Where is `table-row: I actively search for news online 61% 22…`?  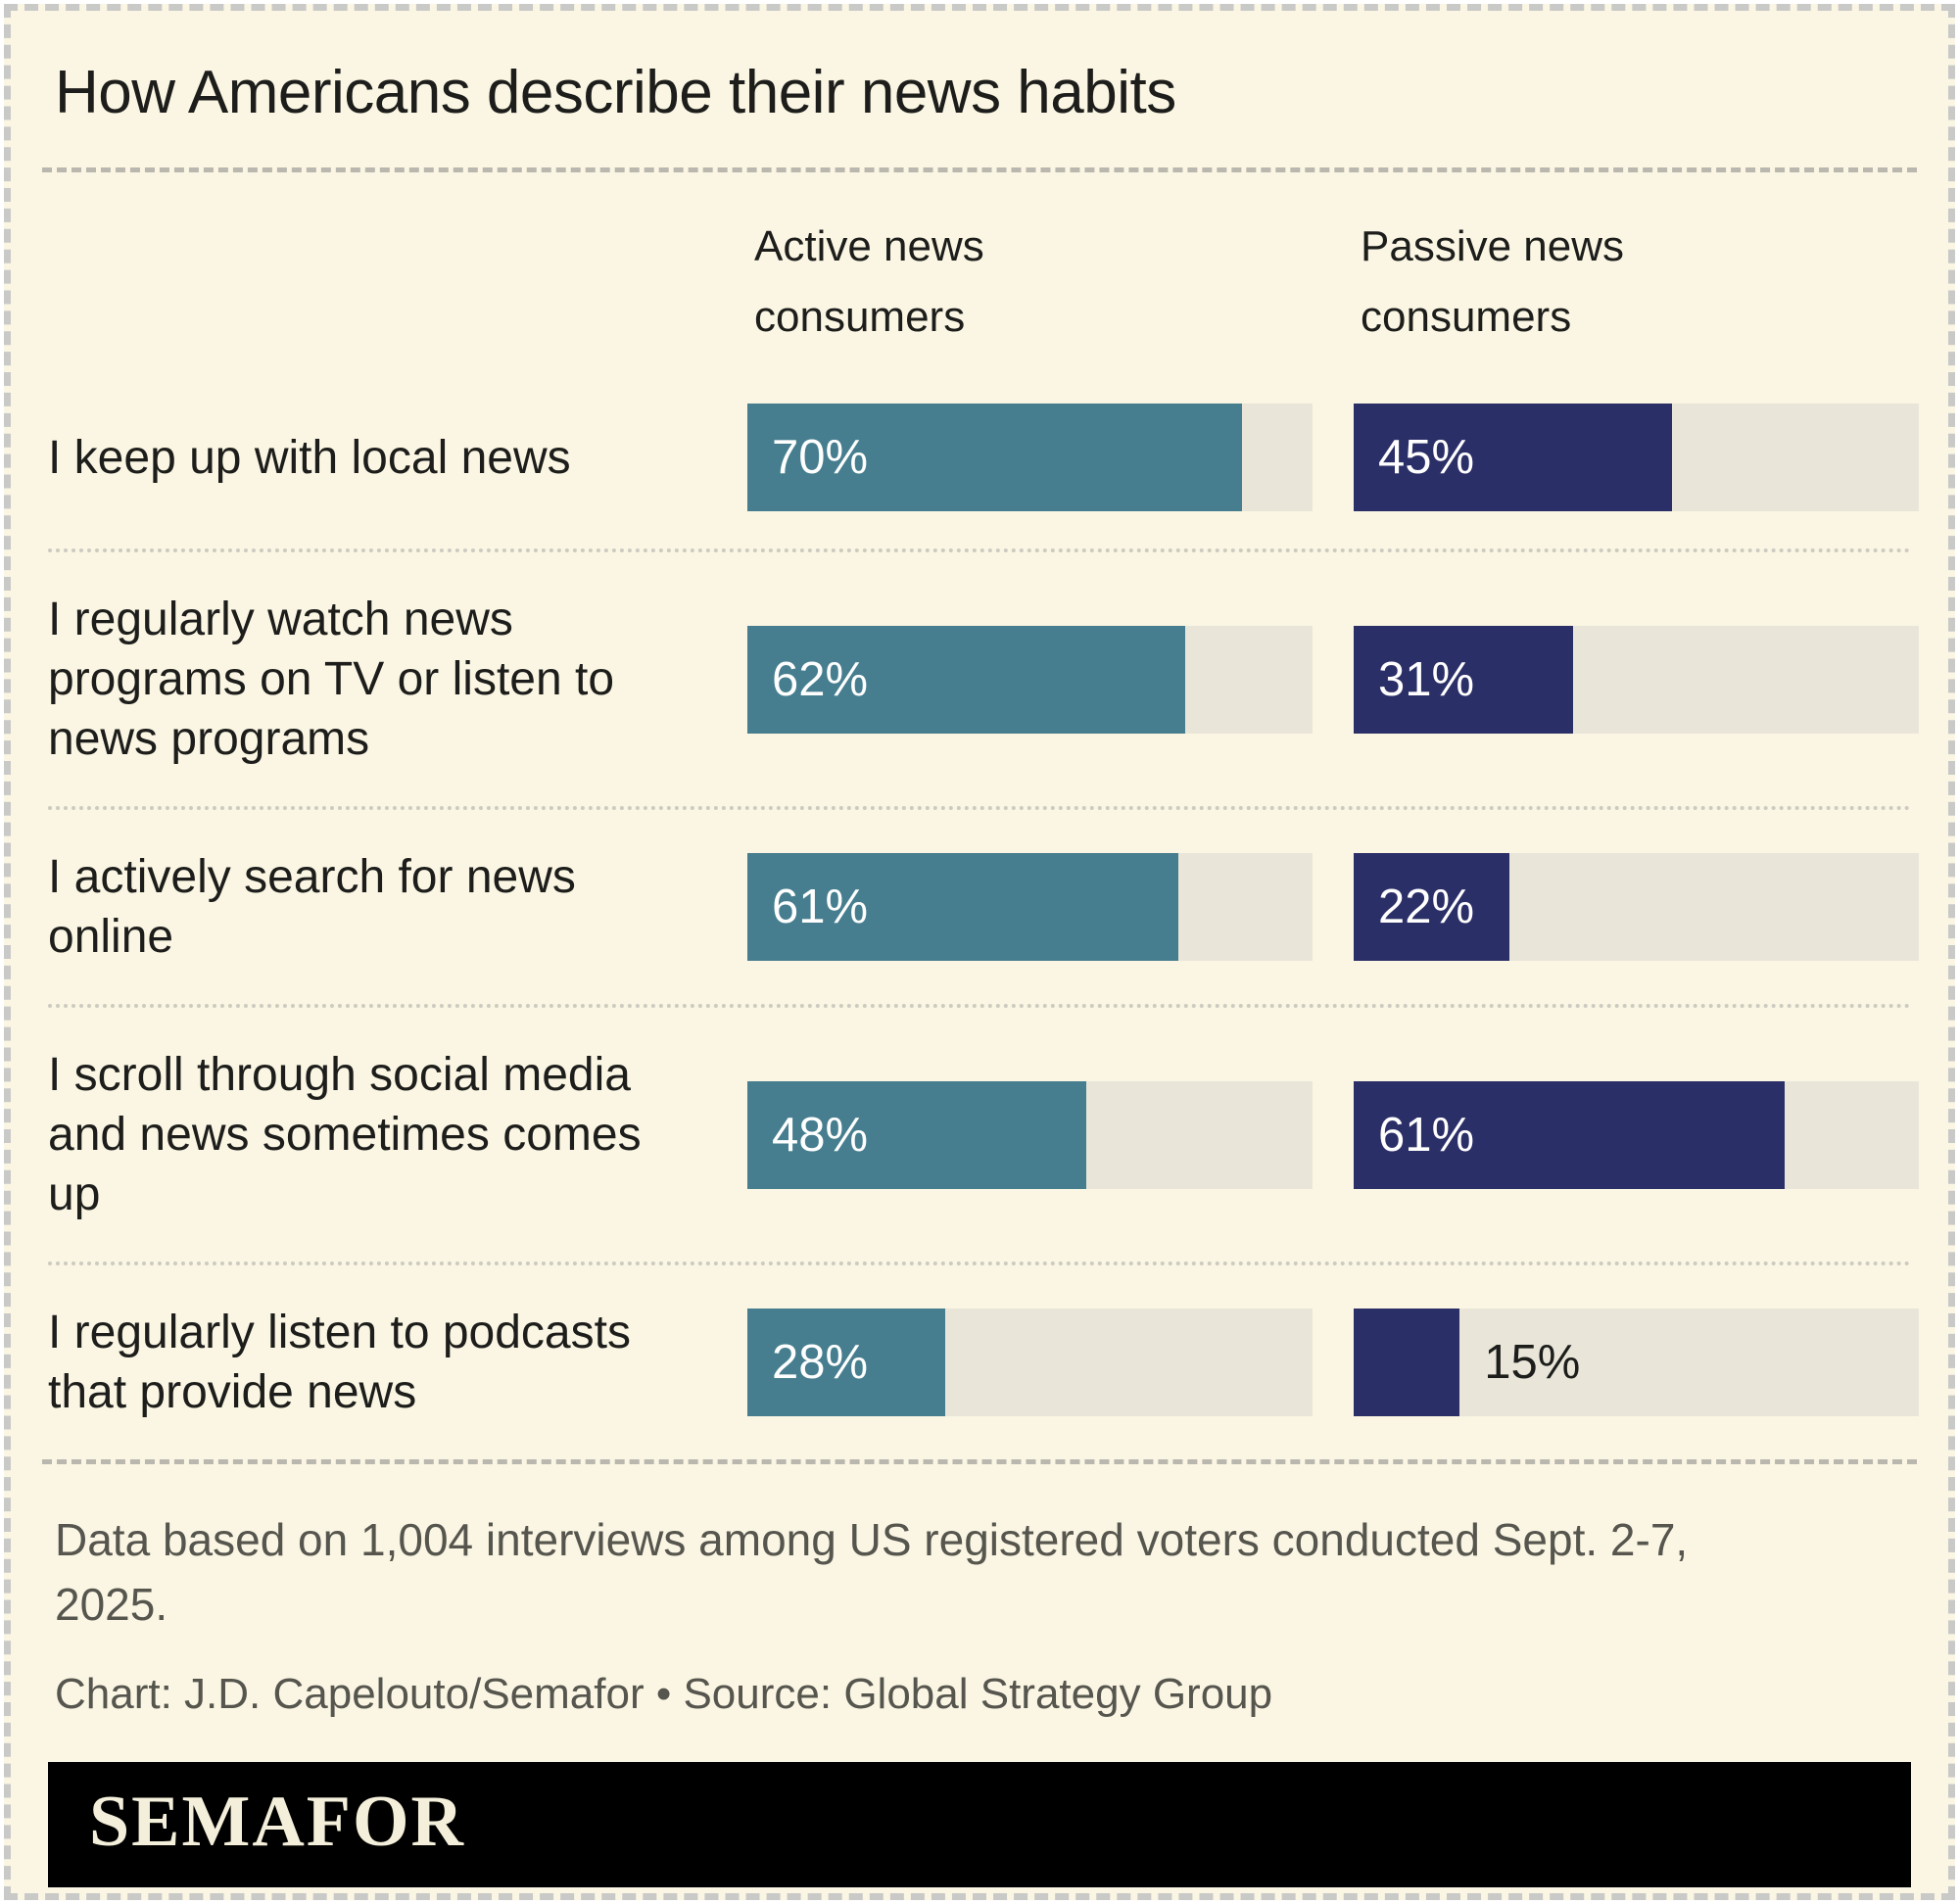
table-row: I actively search for news online 61% 22… is located at coordinates (983, 905).